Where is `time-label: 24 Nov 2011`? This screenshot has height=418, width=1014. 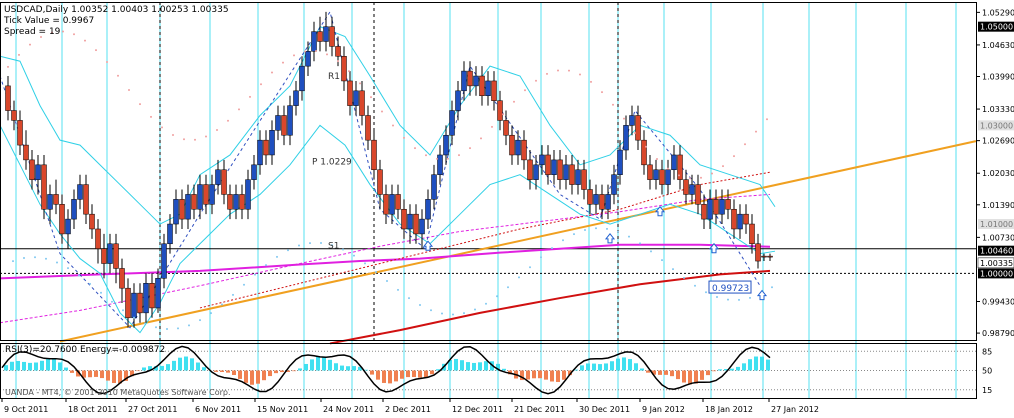
time-label: 24 Nov 2011 is located at coordinates (348, 409).